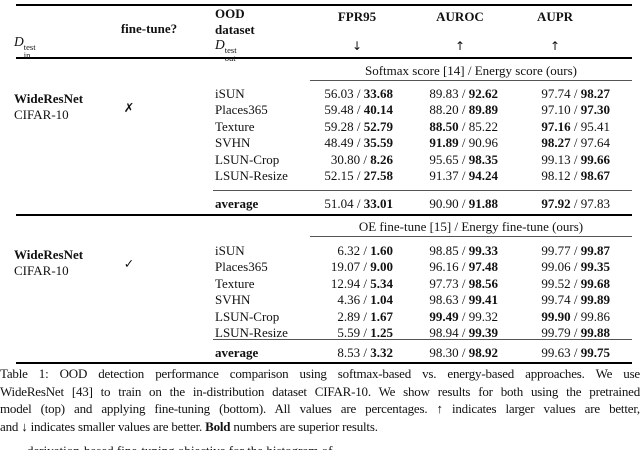 This screenshot has height=450, width=640. Describe the element at coordinates (218, 426) in the screenshot. I see `bold-keyword: Bold` at that location.